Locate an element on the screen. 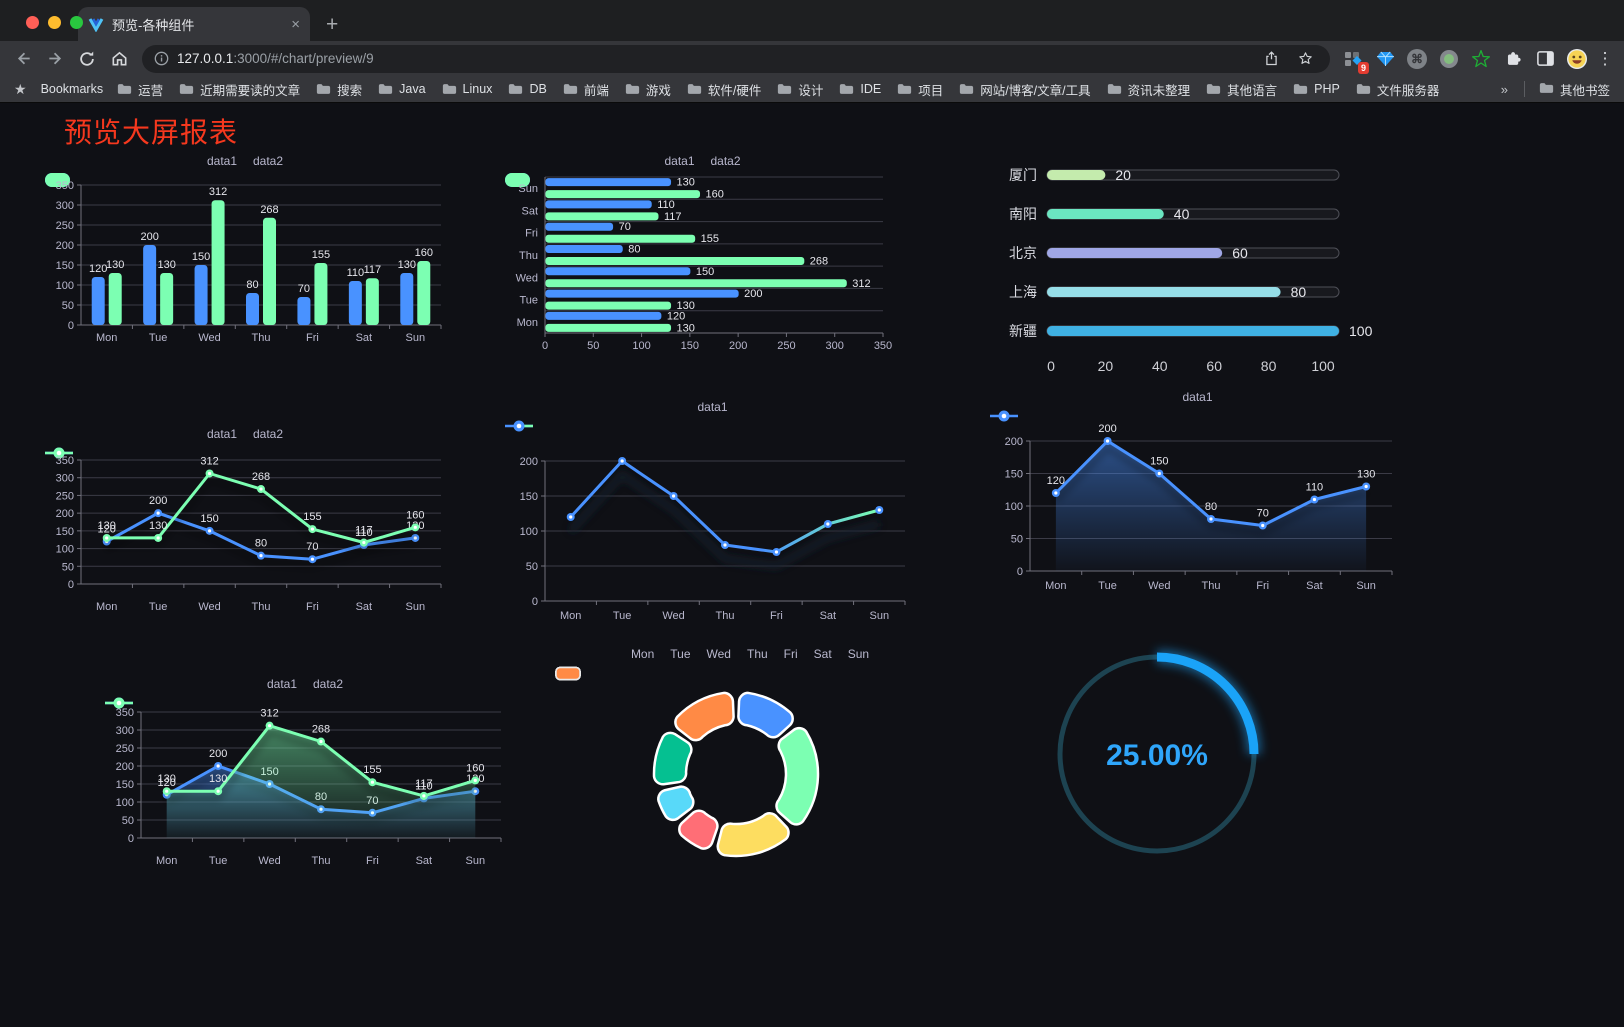 The height and width of the screenshot is (1027, 1624). legend-item-Wed: Wed is located at coordinates (643, 664).